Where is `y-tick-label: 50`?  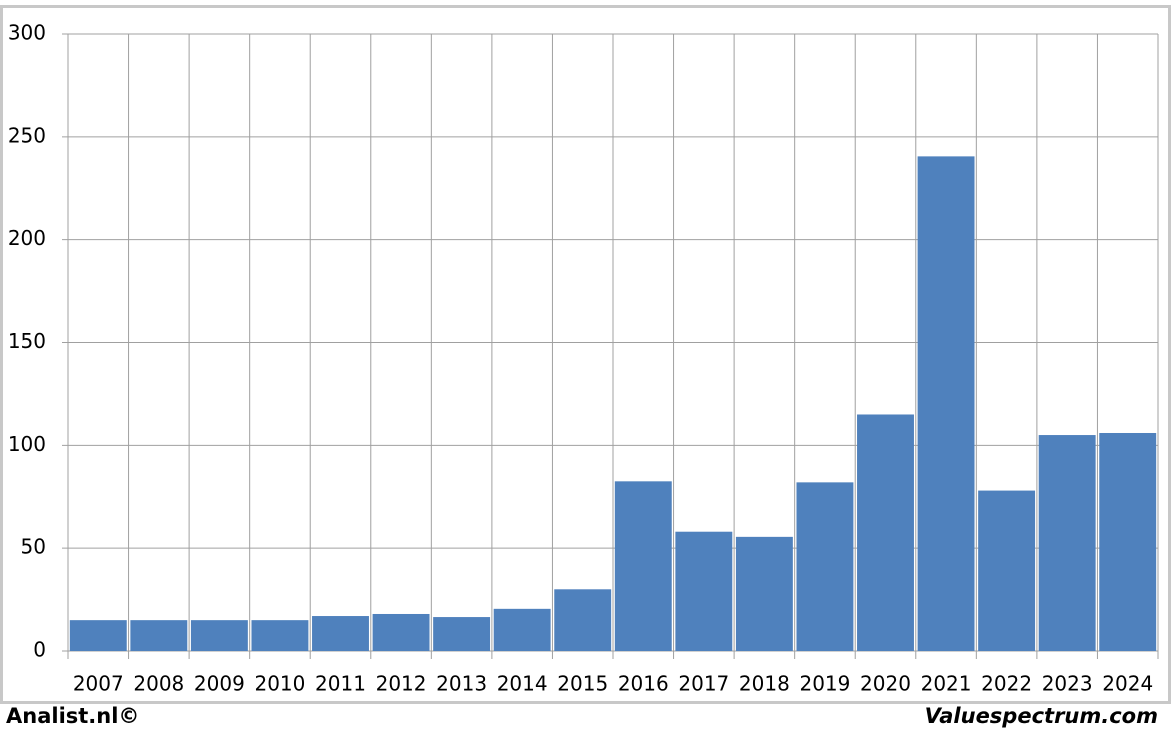
y-tick-label: 50 is located at coordinates (33, 547).